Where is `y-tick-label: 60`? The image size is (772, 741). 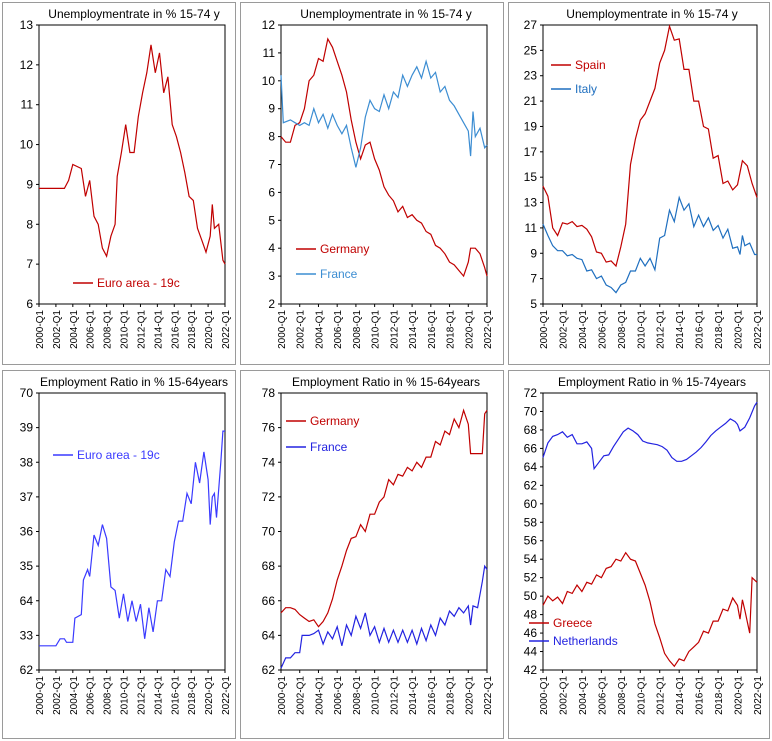 y-tick-label: 60 is located at coordinates (531, 504).